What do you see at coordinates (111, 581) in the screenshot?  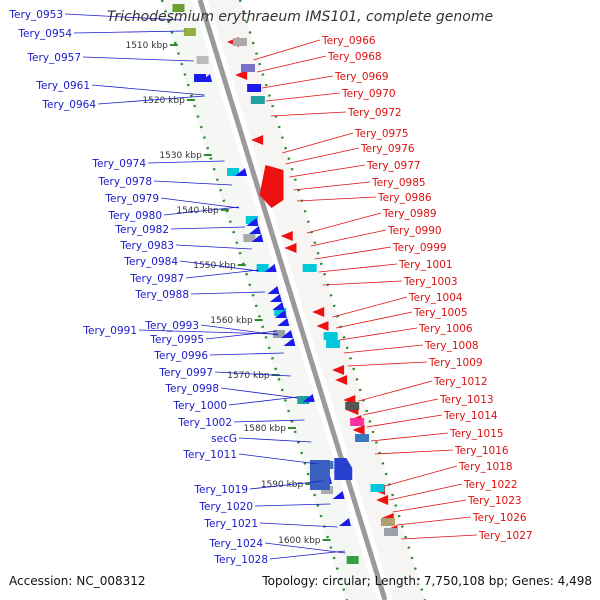 I see `accession-value: NC_008312` at bounding box center [111, 581].